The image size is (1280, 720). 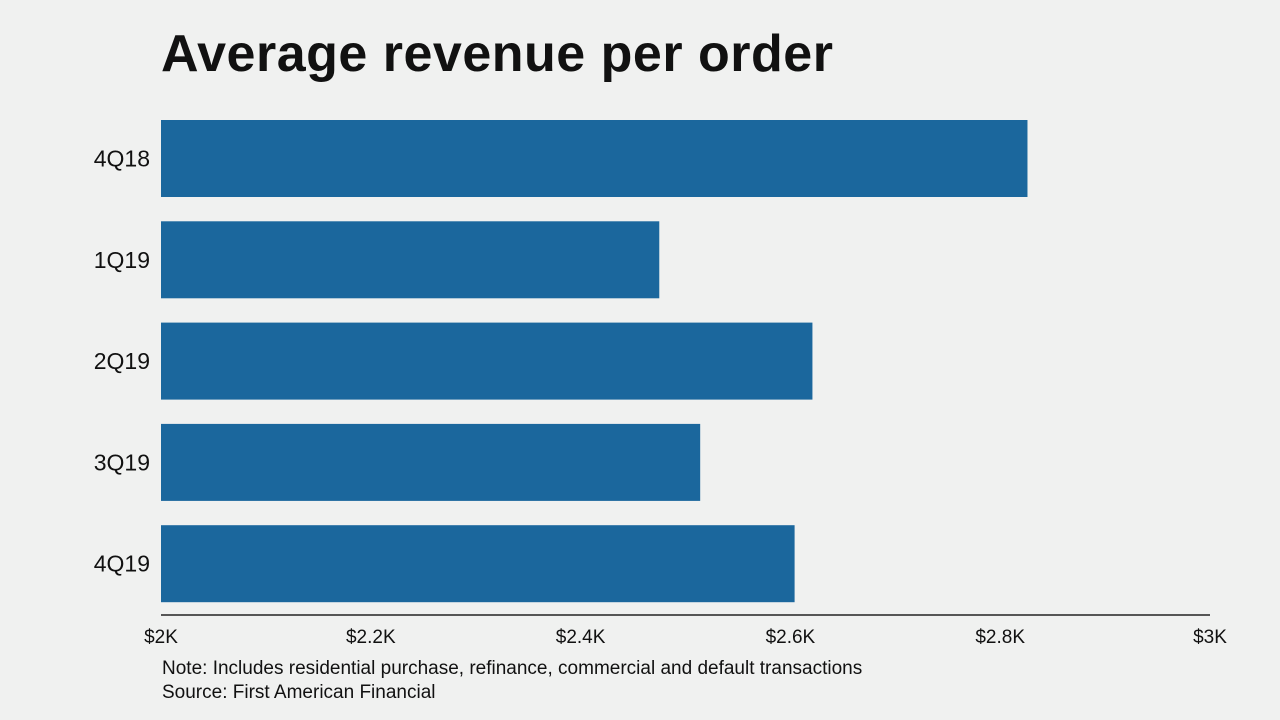 I want to click on category-label-3Q19: 3Q19, so click(x=122, y=462).